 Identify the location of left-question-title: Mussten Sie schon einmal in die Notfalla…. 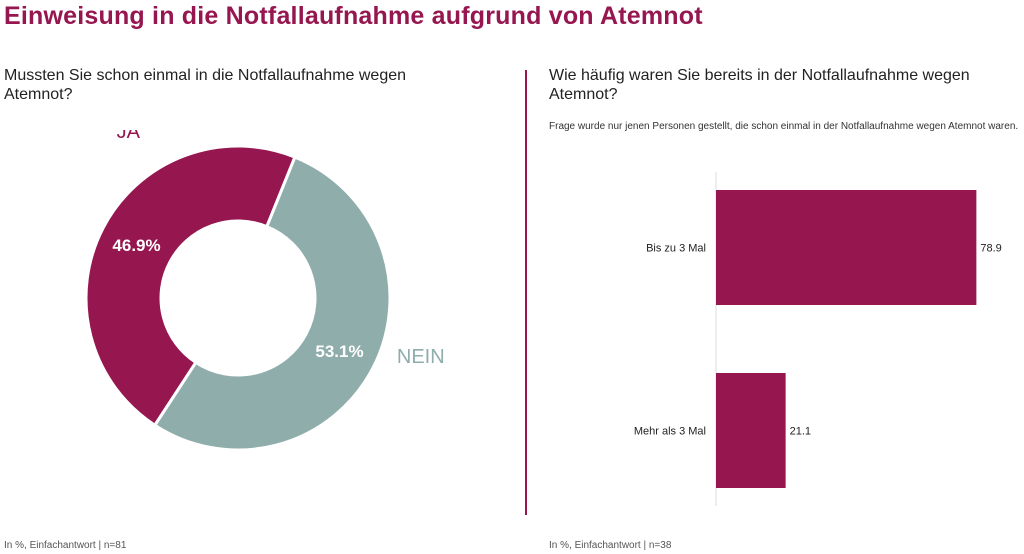
(205, 85).